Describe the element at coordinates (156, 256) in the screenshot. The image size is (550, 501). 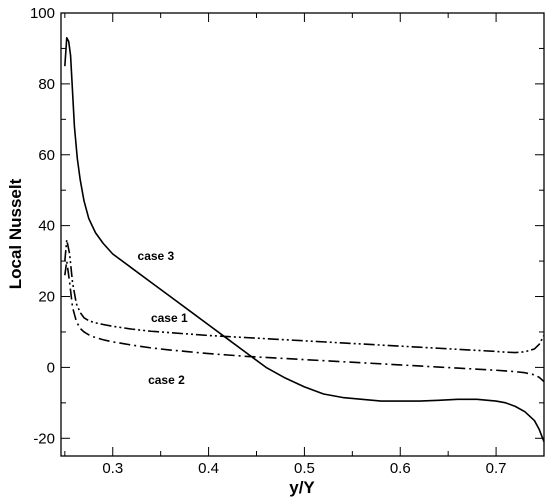
I see `annotation-case-3: case 3` at that location.